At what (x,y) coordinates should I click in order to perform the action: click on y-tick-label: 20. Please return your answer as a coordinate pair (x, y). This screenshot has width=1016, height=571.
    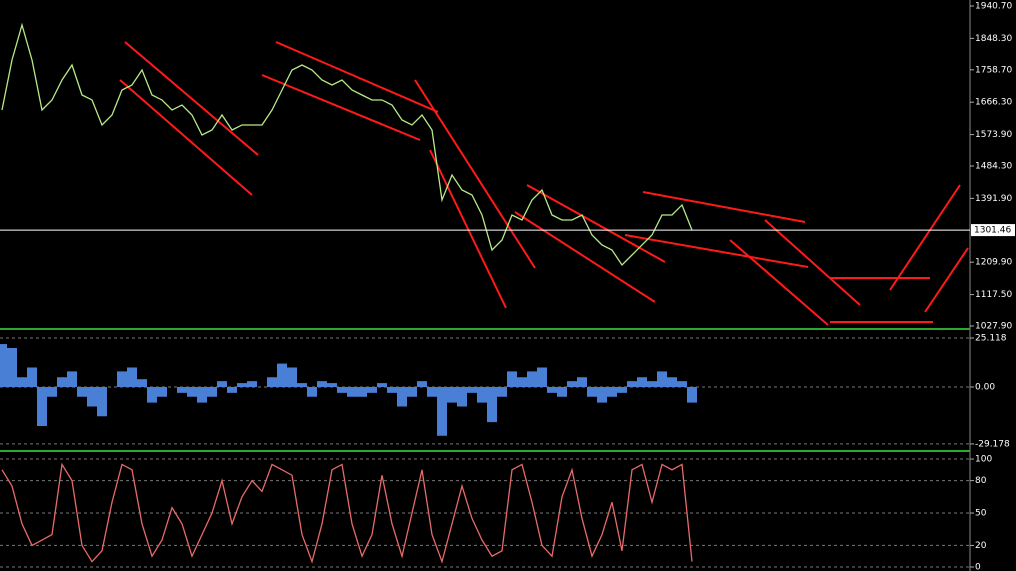
    Looking at the image, I should click on (981, 546).